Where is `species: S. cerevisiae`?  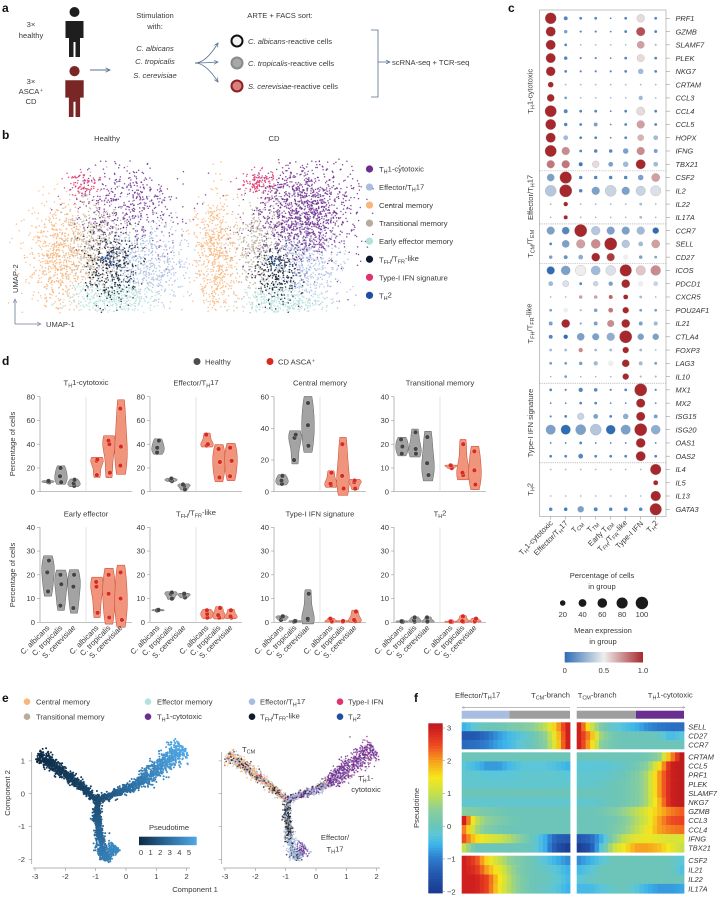
species: S. cerevisiae is located at coordinates (269, 86).